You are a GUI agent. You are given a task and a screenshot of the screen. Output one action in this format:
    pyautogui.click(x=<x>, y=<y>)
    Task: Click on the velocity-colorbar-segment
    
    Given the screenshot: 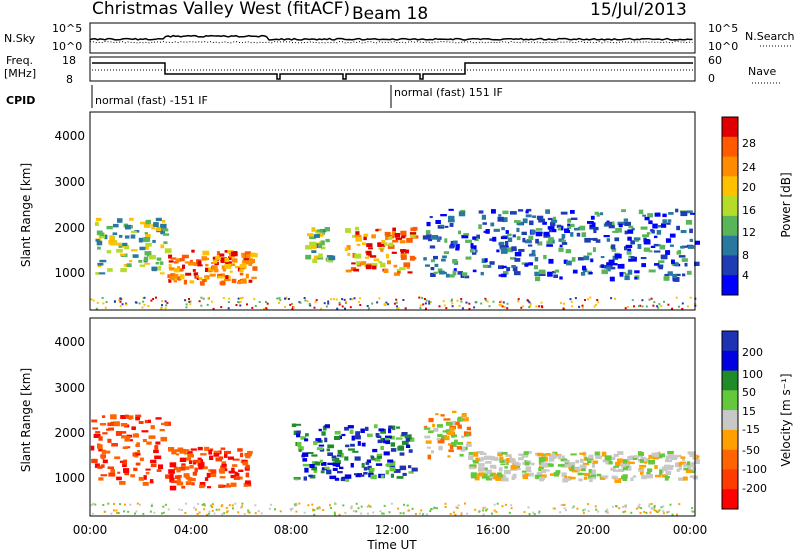 What is the action you would take?
    pyautogui.click(x=730, y=440)
    